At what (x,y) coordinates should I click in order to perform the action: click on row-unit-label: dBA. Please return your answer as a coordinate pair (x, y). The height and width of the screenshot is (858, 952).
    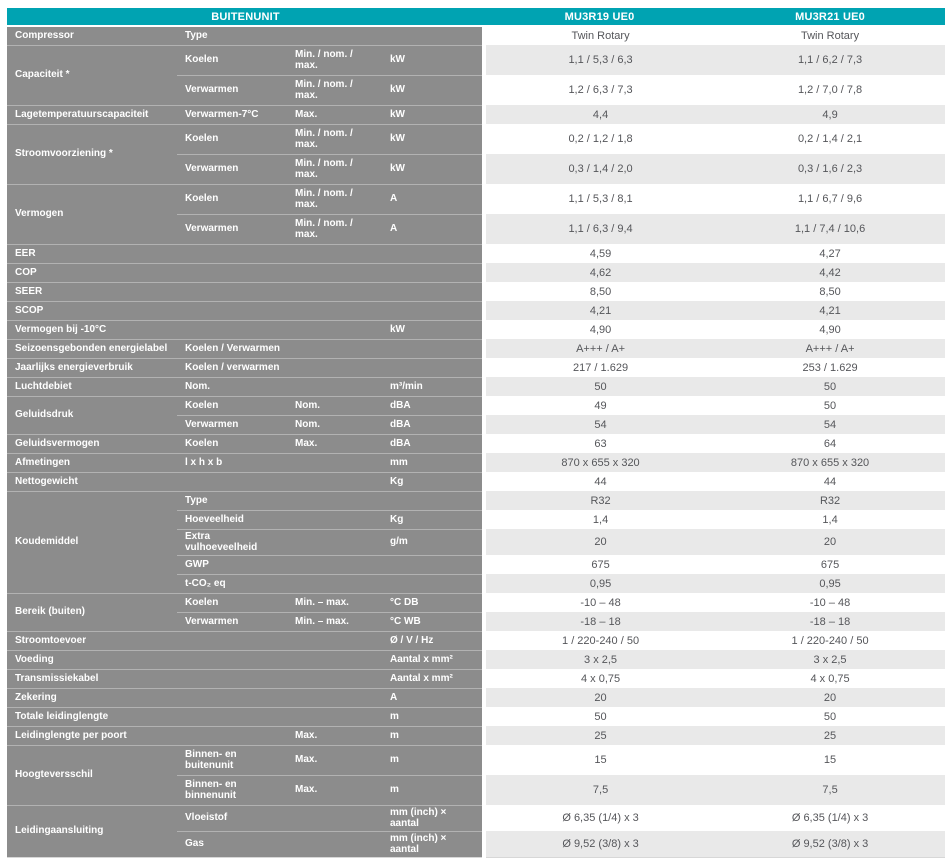
    Looking at the image, I should click on (434, 424).